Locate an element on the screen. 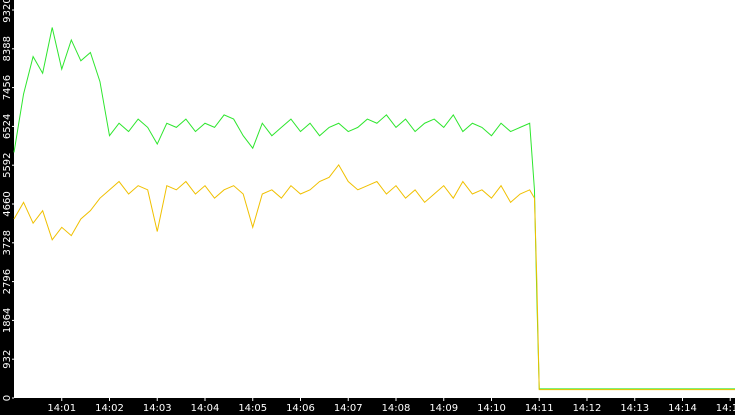  y-axis-strip is located at coordinates (7, 207).